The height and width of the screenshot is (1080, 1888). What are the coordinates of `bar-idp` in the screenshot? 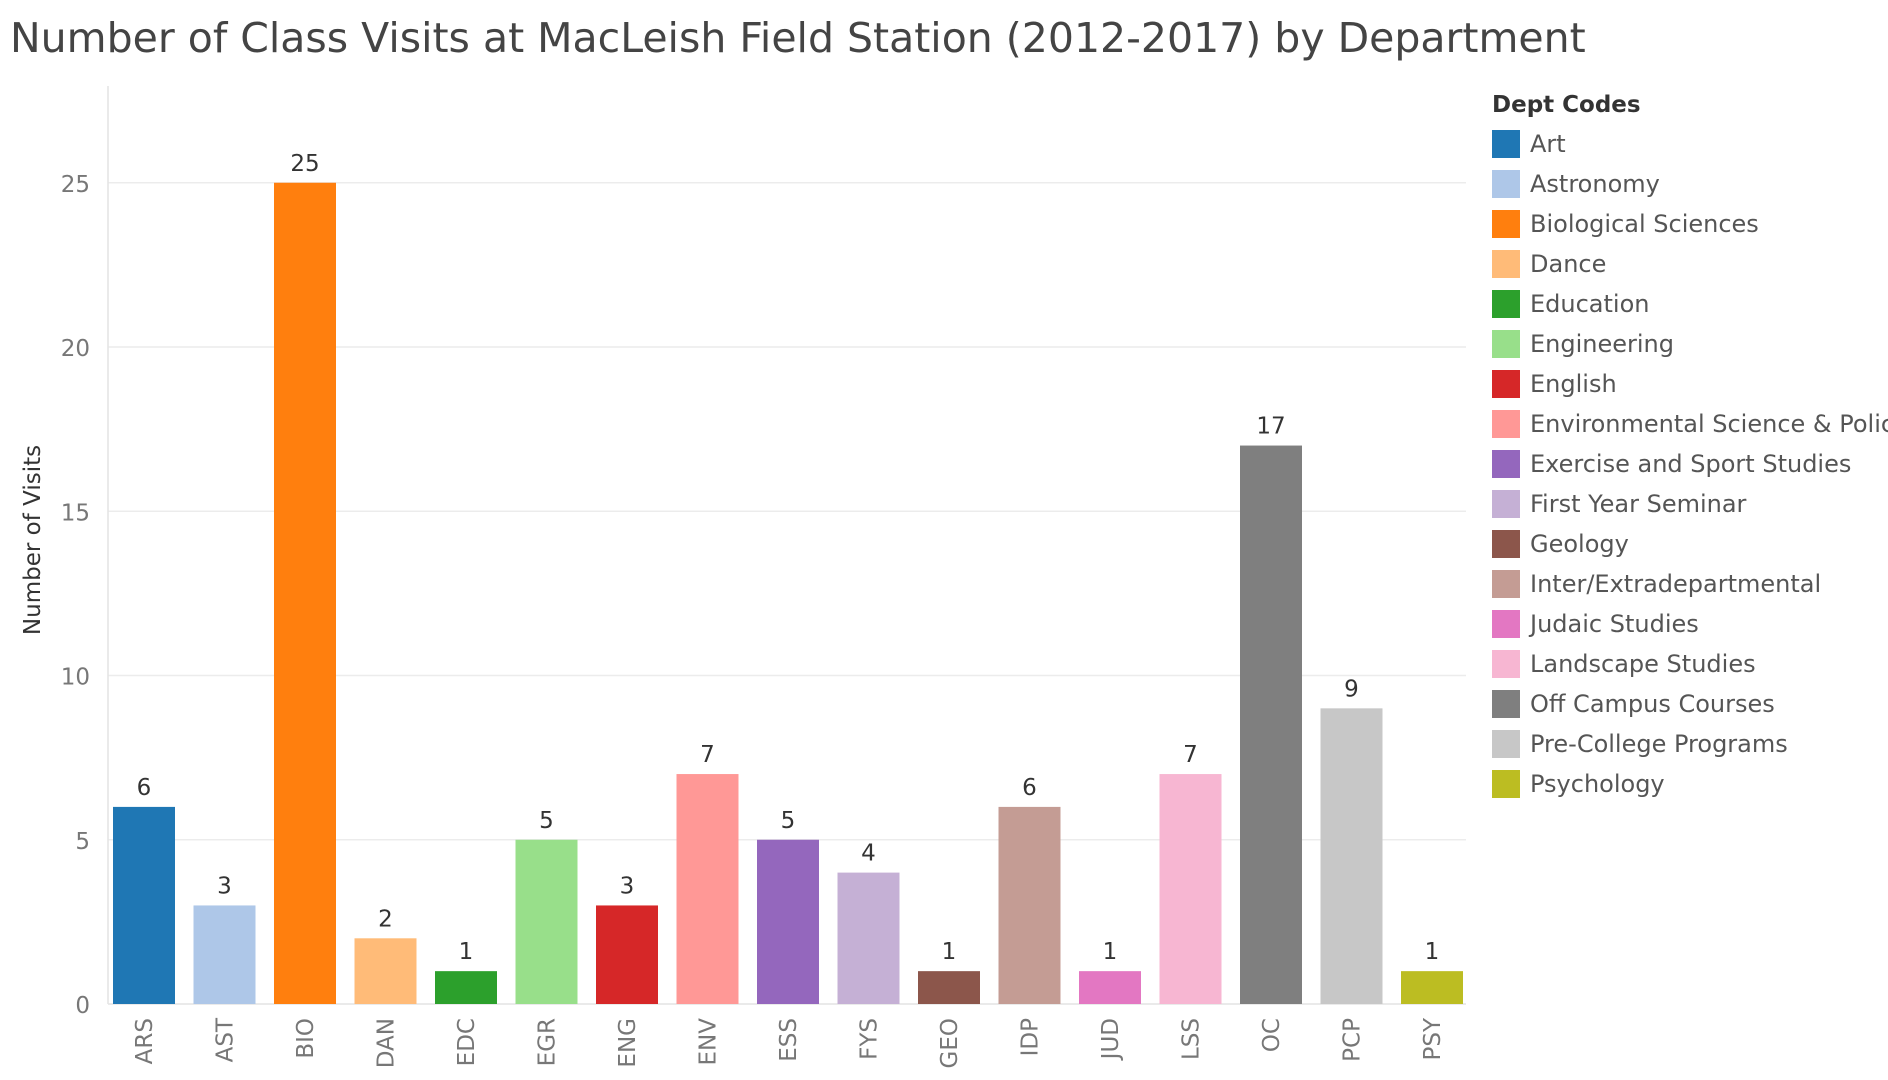 It's located at (1029, 905).